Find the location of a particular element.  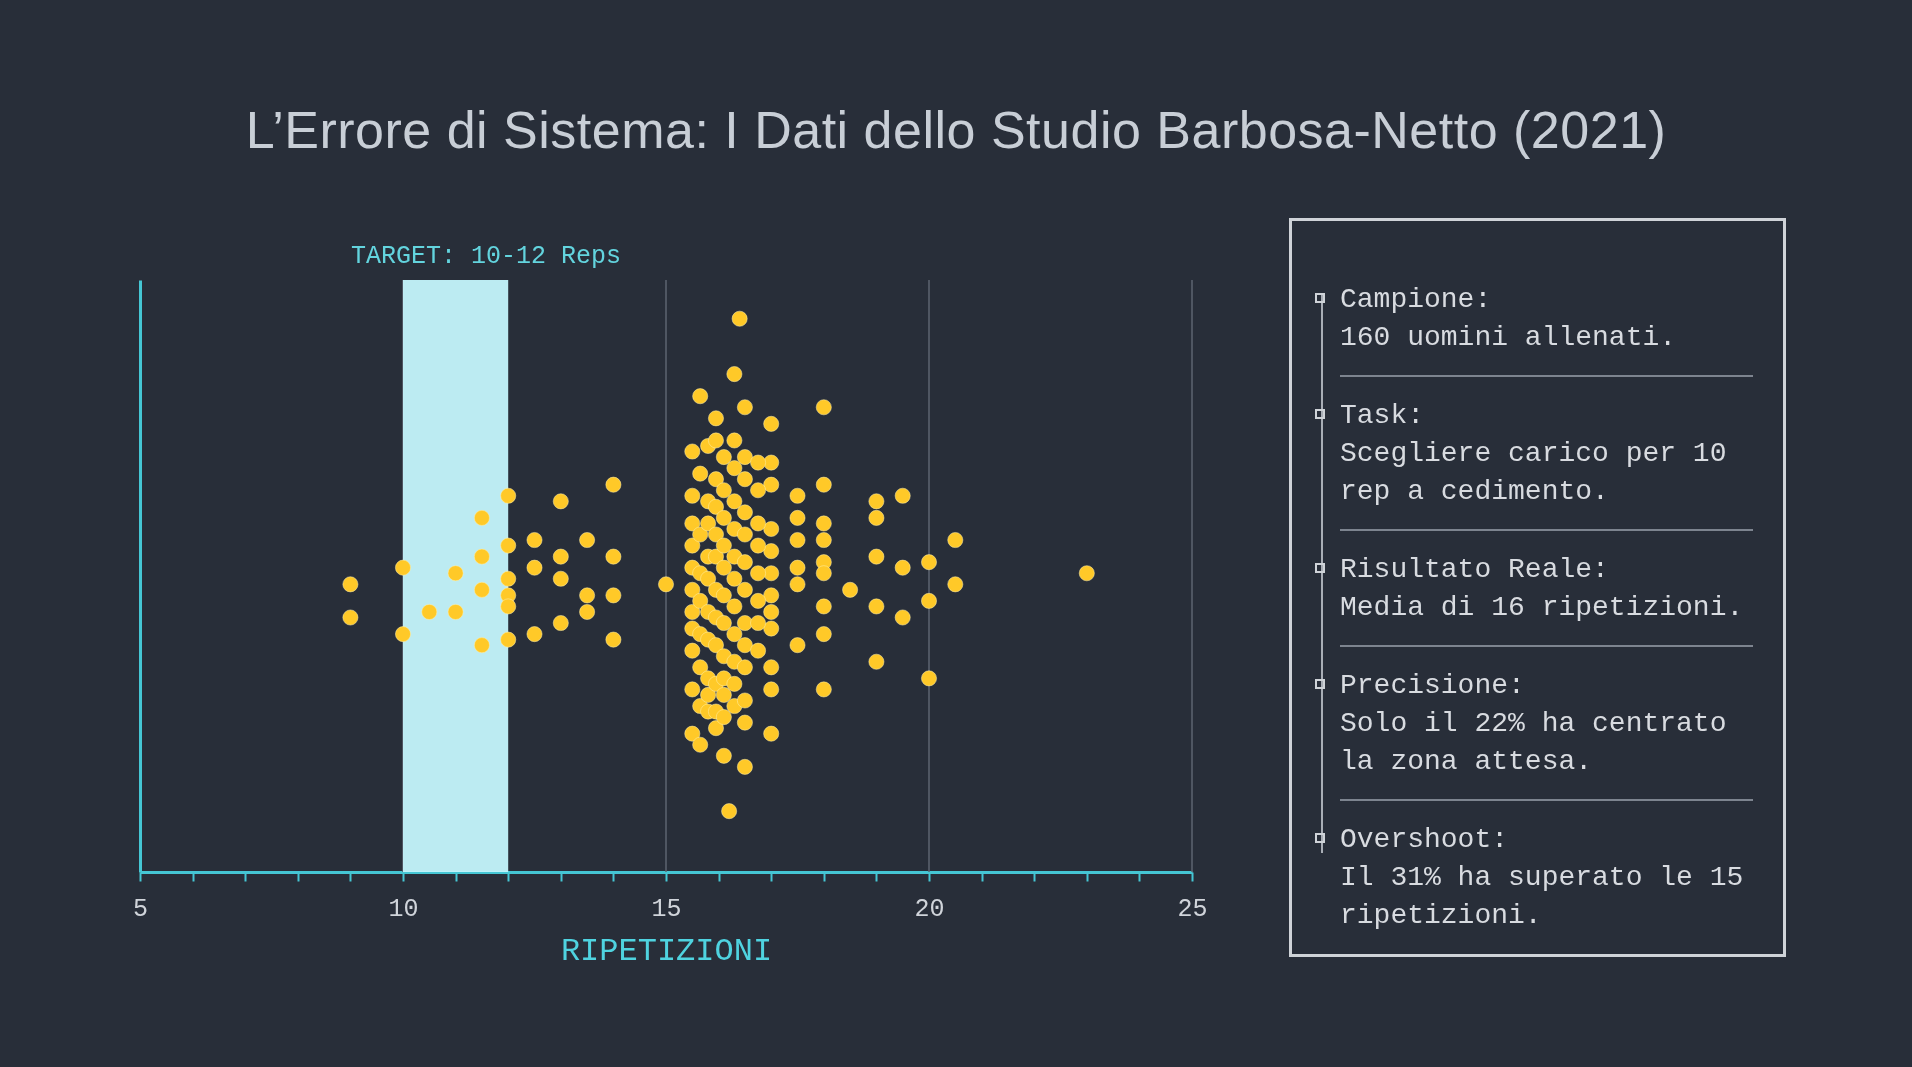

text: Precisione: is located at coordinates (1433, 686).